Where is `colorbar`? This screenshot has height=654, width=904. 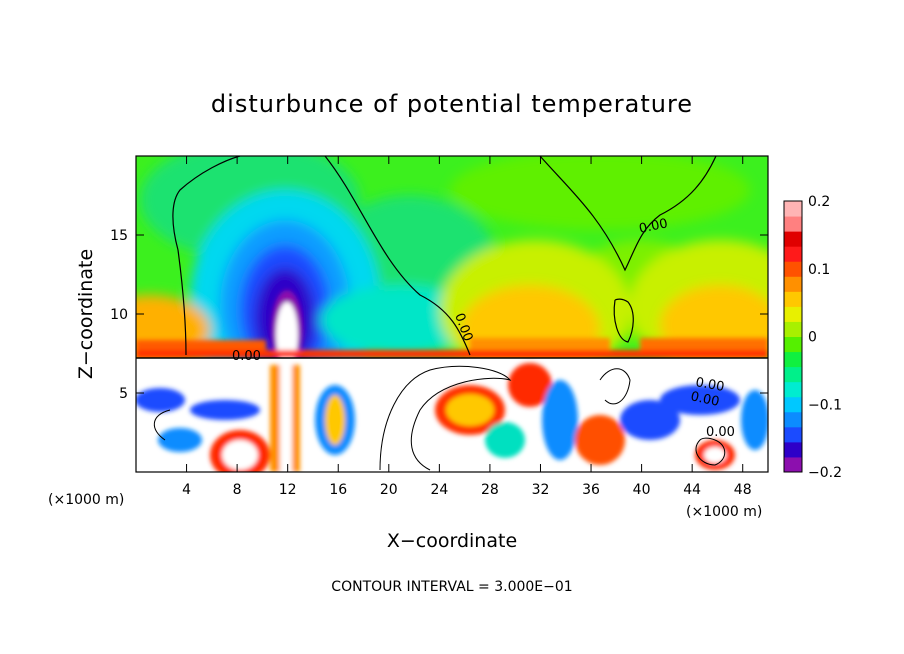 colorbar is located at coordinates (793, 336).